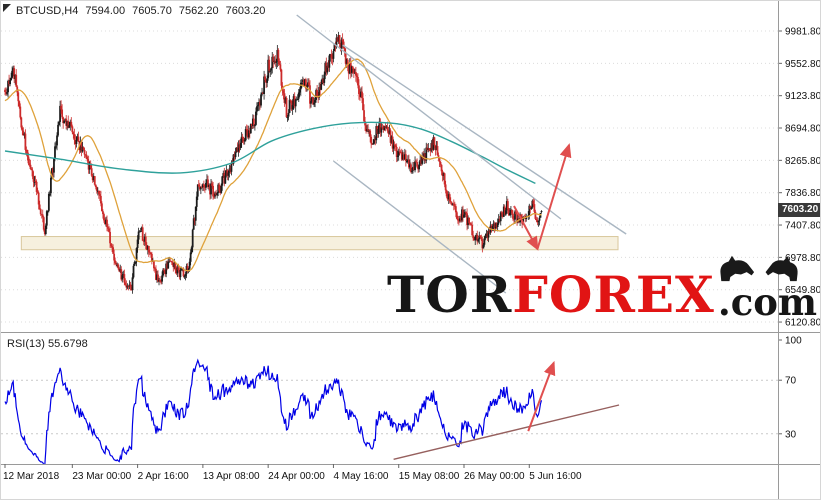 The image size is (821, 500). Describe the element at coordinates (555, 476) in the screenshot. I see `time-axis-label: 5 Jun 16:00` at that location.